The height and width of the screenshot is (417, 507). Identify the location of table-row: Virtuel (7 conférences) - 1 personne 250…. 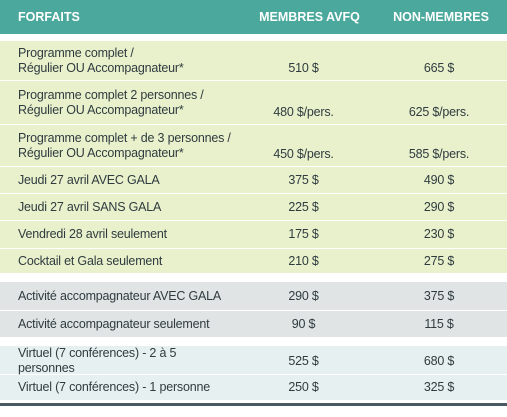
(253, 388).